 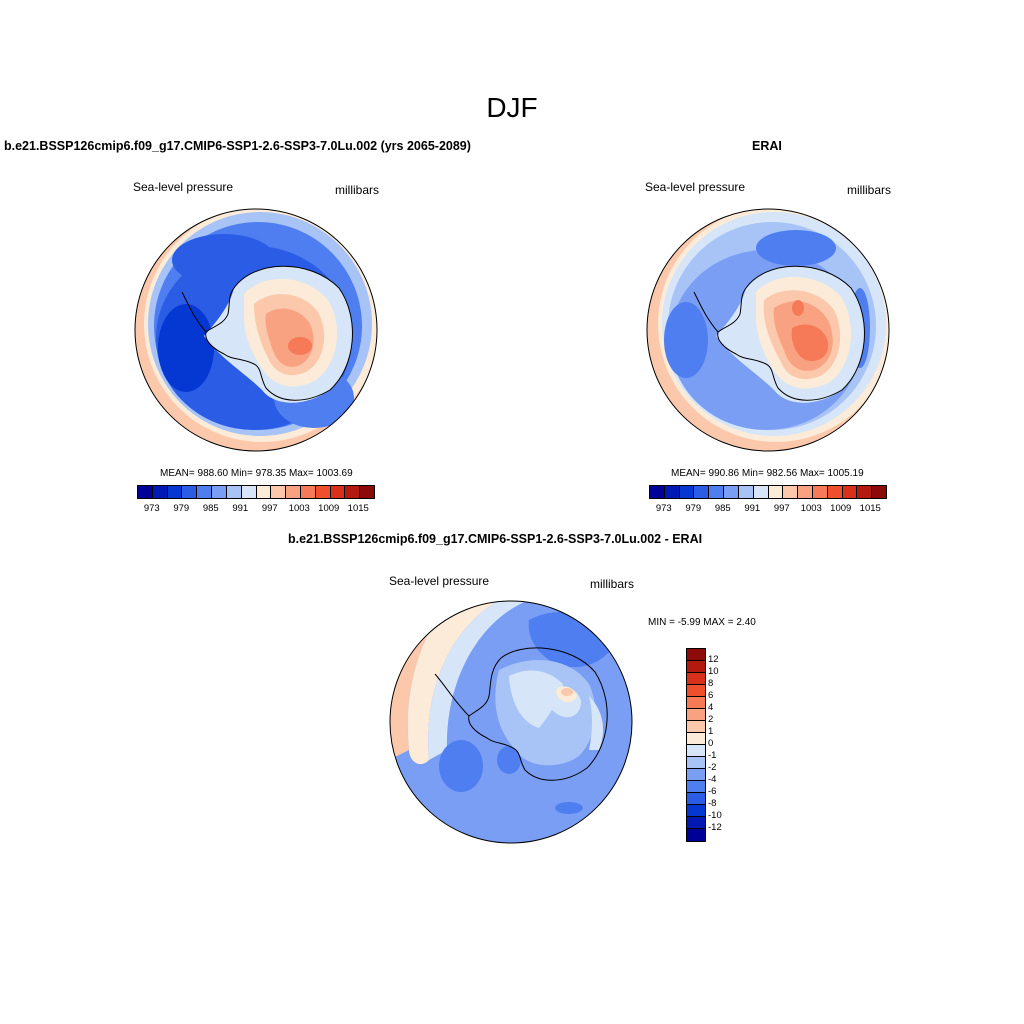 What do you see at coordinates (711, 695) in the screenshot?
I see `diff-colorbar-tick-label: 6` at bounding box center [711, 695].